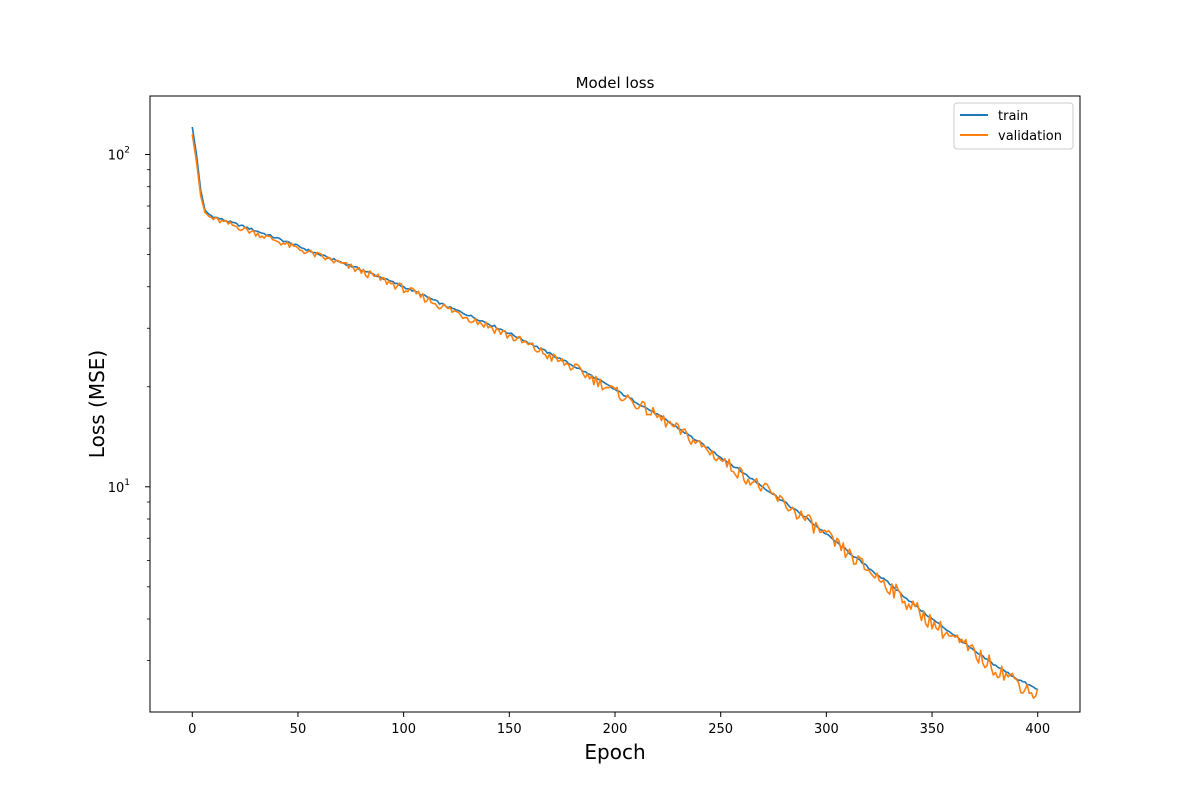 The height and width of the screenshot is (800, 1200). Describe the element at coordinates (720, 729) in the screenshot. I see `x-tick-label: 250` at that location.